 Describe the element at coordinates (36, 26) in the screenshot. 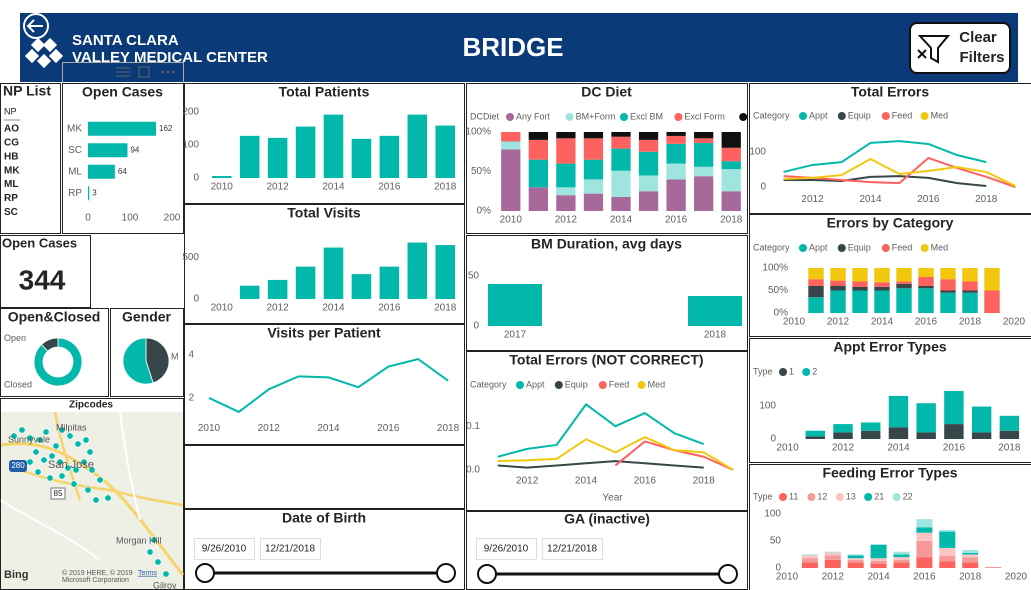

I see `back-button` at that location.